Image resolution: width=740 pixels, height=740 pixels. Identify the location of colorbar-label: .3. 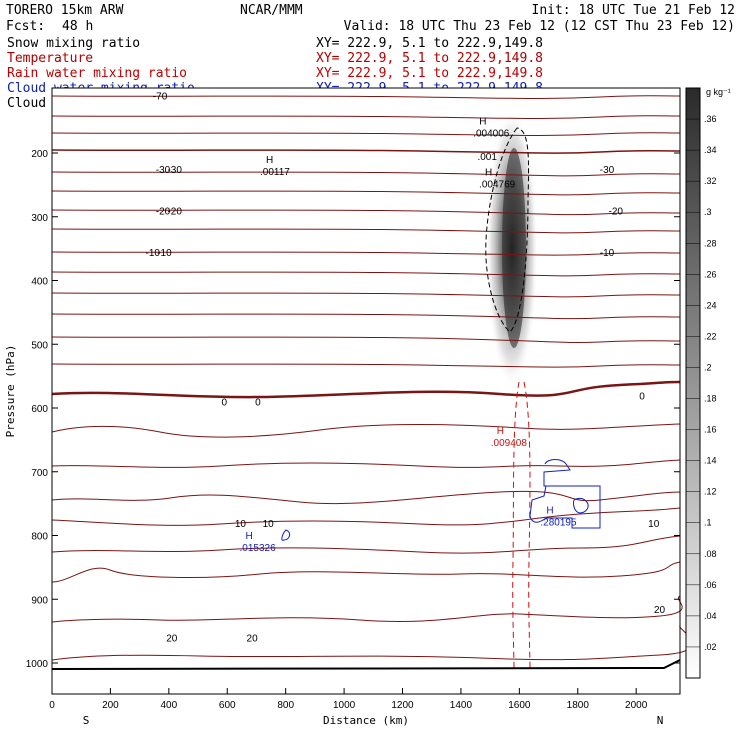
(708, 212).